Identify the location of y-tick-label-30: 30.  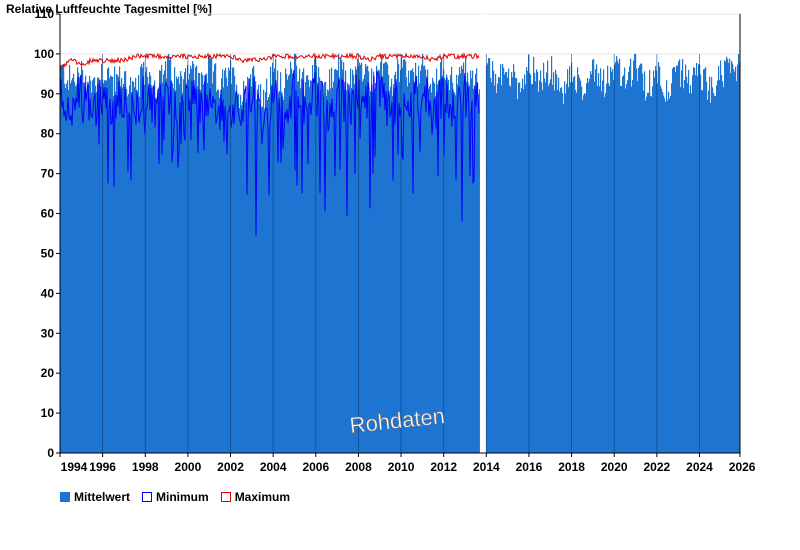
(48, 333).